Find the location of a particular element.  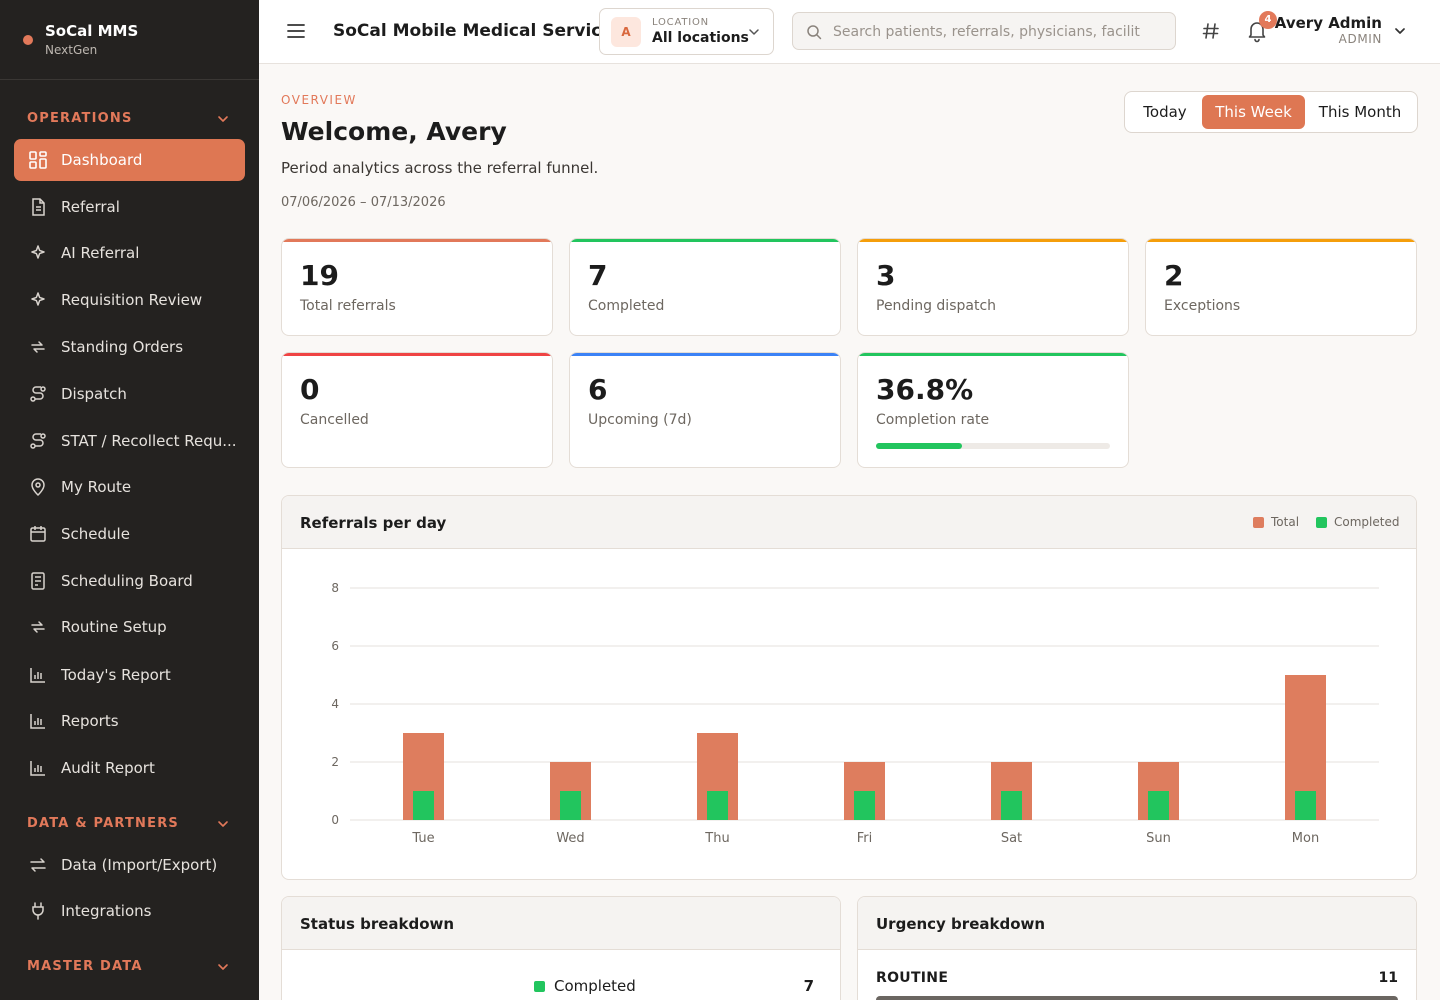

kpi-card-pending-dispatch: 3 Pending dispatch is located at coordinates (993, 287).